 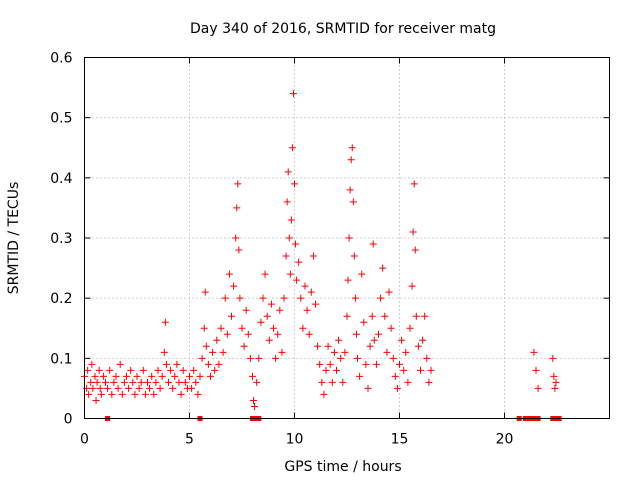 I want to click on x-tick-label: 10, so click(x=295, y=440).